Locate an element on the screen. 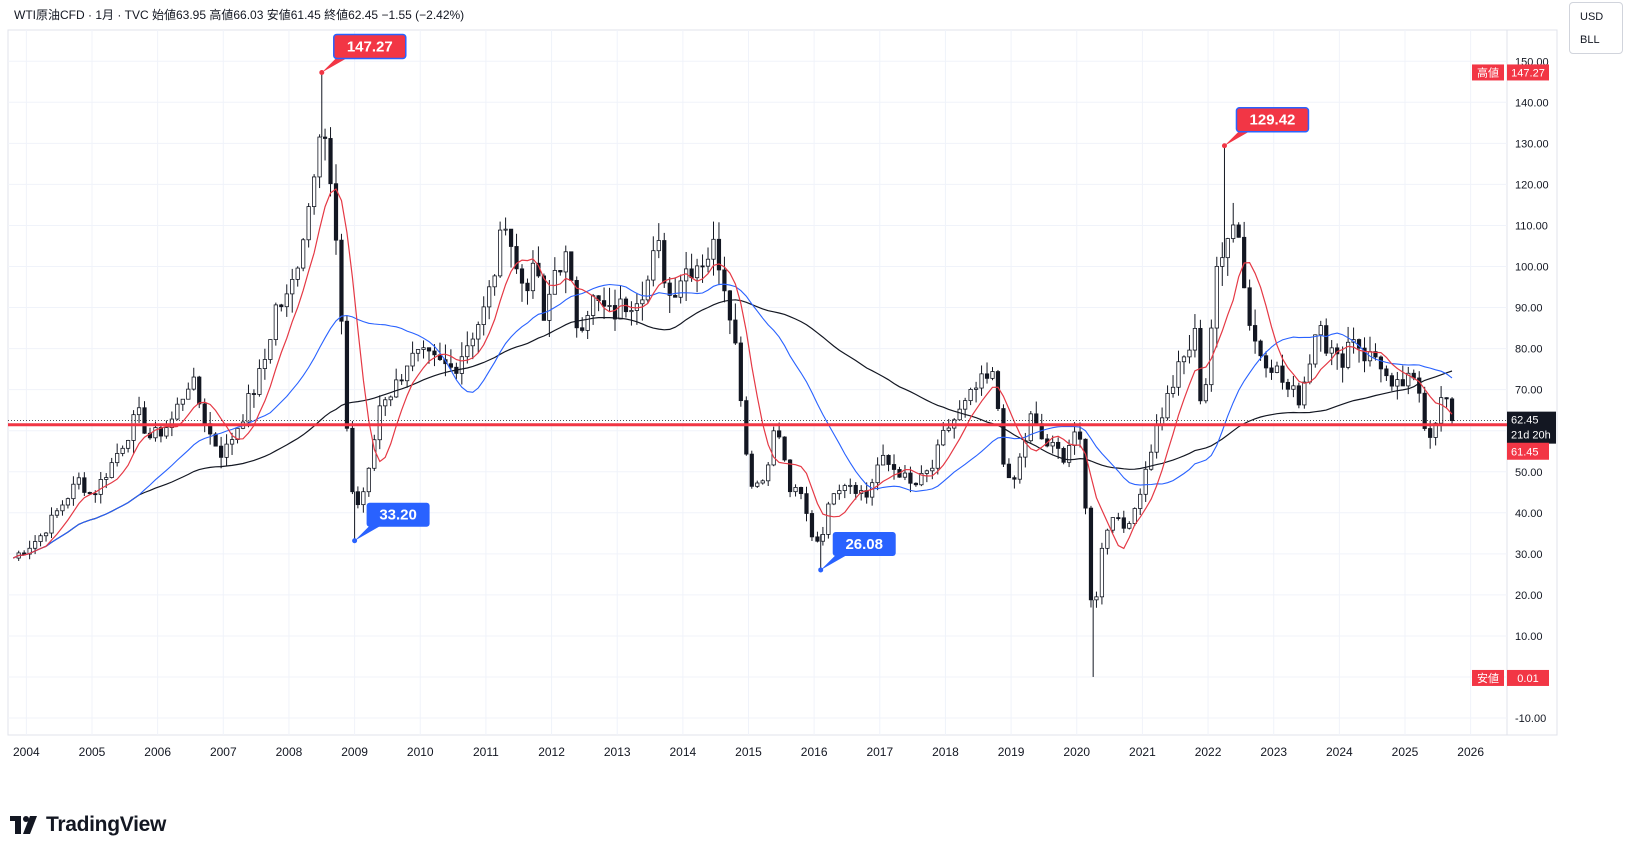 This screenshot has height=846, width=1630. x-tick-label: 2016 is located at coordinates (814, 752).